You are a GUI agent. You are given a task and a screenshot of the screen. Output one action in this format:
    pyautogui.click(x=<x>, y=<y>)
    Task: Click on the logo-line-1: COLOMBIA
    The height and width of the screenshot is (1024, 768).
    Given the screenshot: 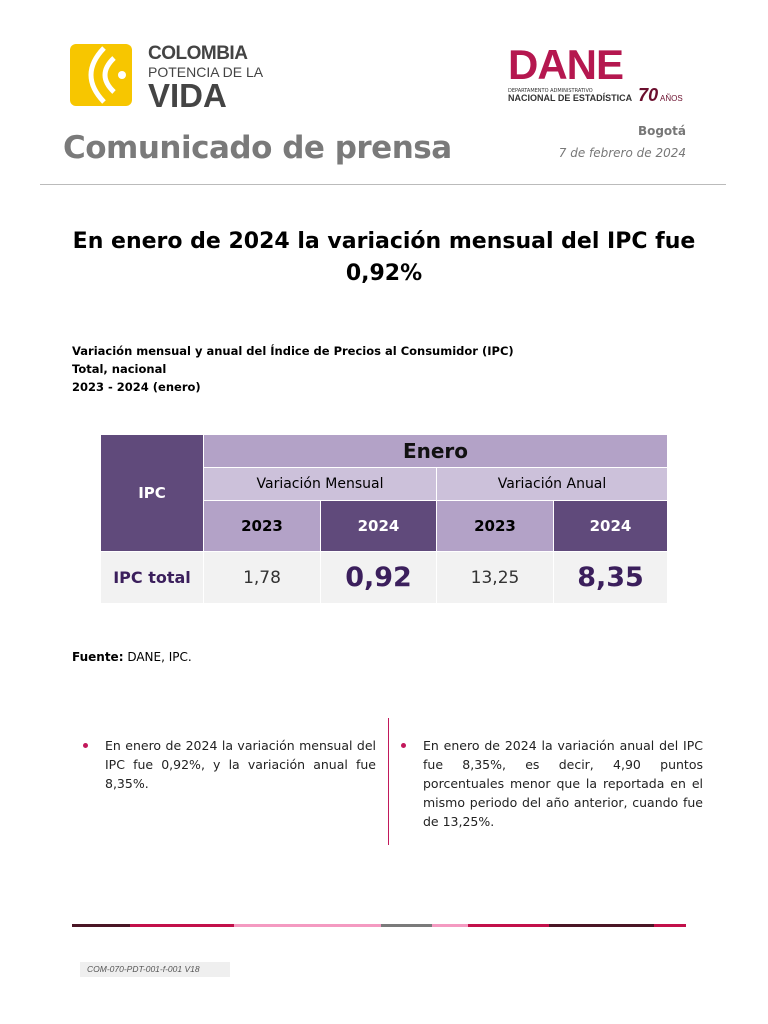 What is the action you would take?
    pyautogui.click(x=198, y=53)
    